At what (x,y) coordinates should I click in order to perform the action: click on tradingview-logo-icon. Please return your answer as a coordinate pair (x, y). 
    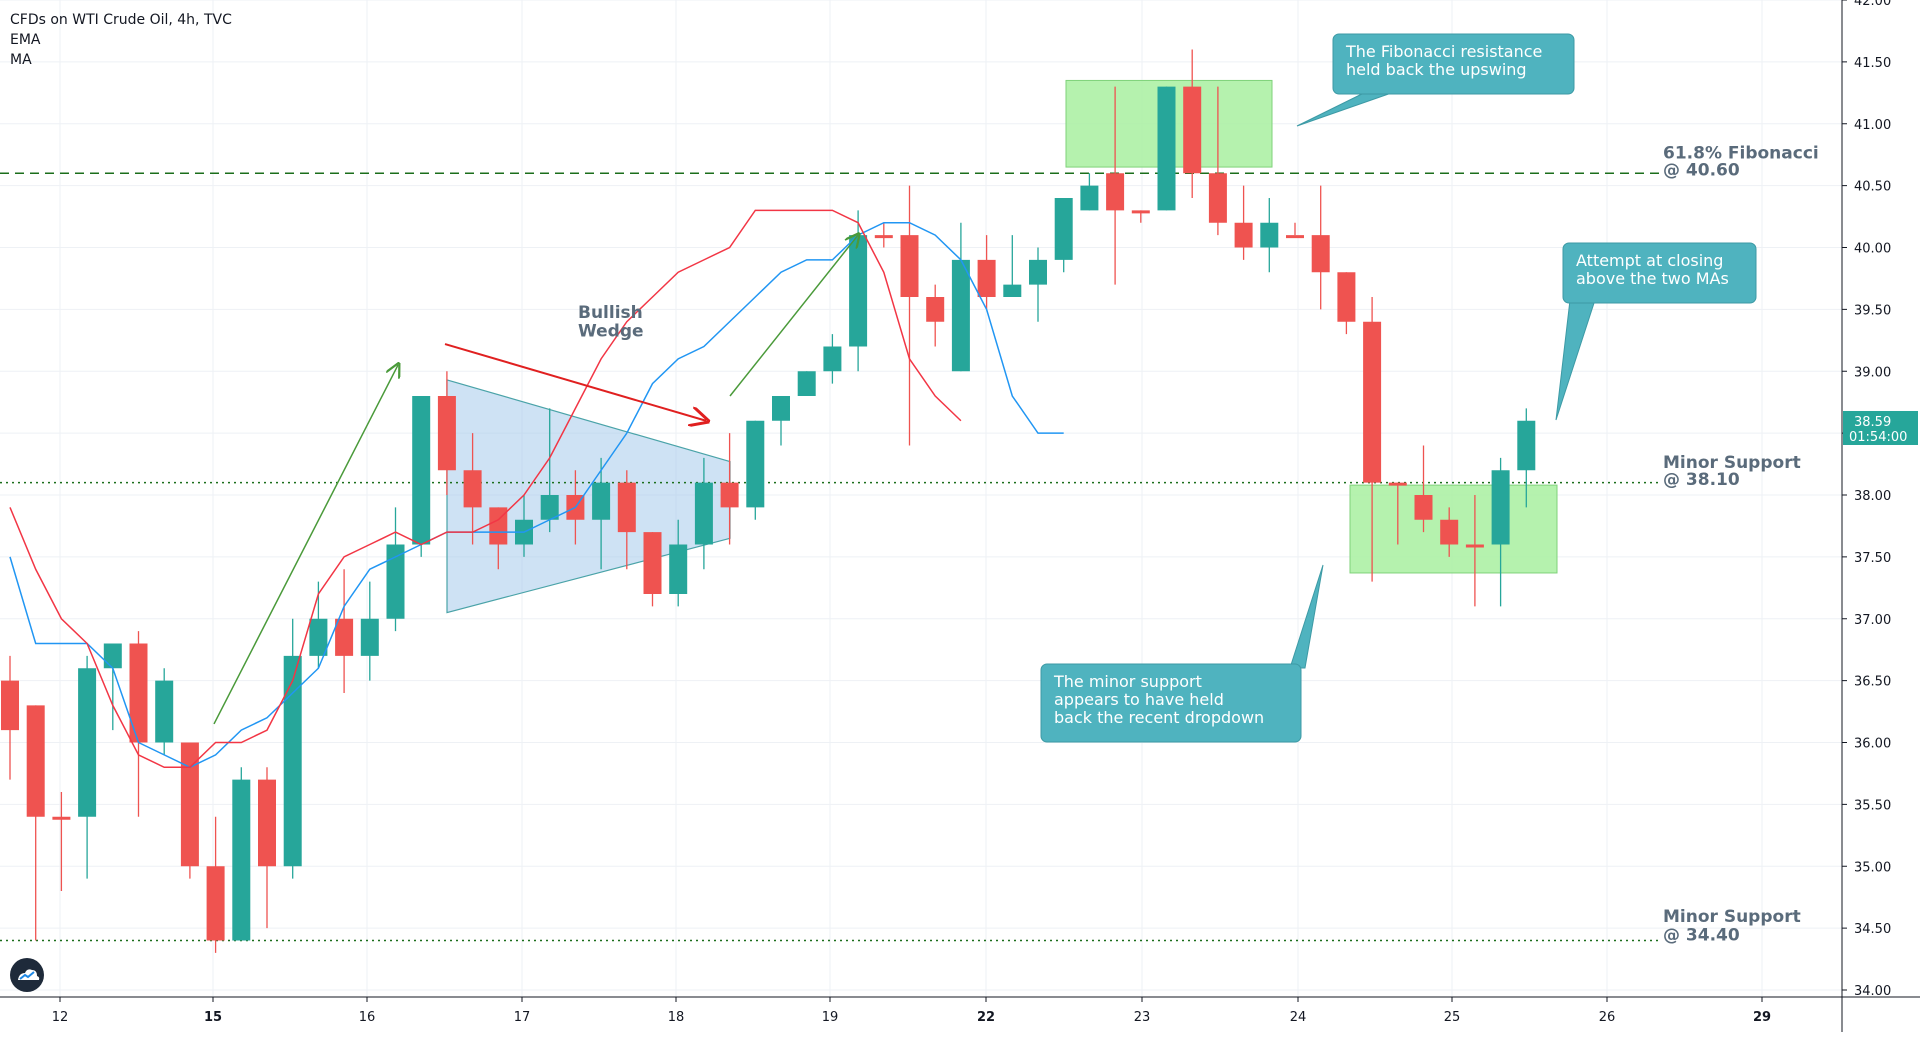
    Looking at the image, I should click on (27, 975).